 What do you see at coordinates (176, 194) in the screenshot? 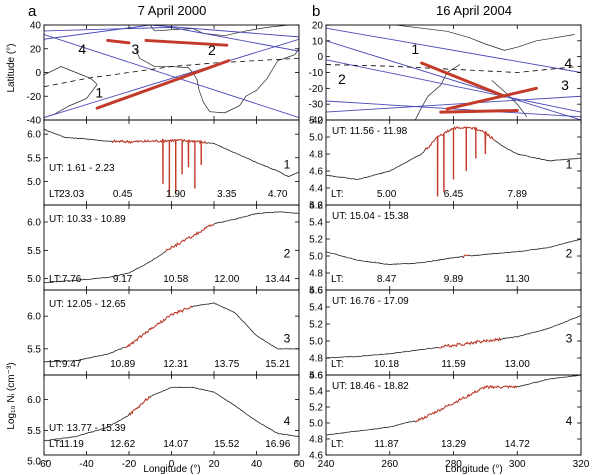
I see `lt-value: 1.90` at bounding box center [176, 194].